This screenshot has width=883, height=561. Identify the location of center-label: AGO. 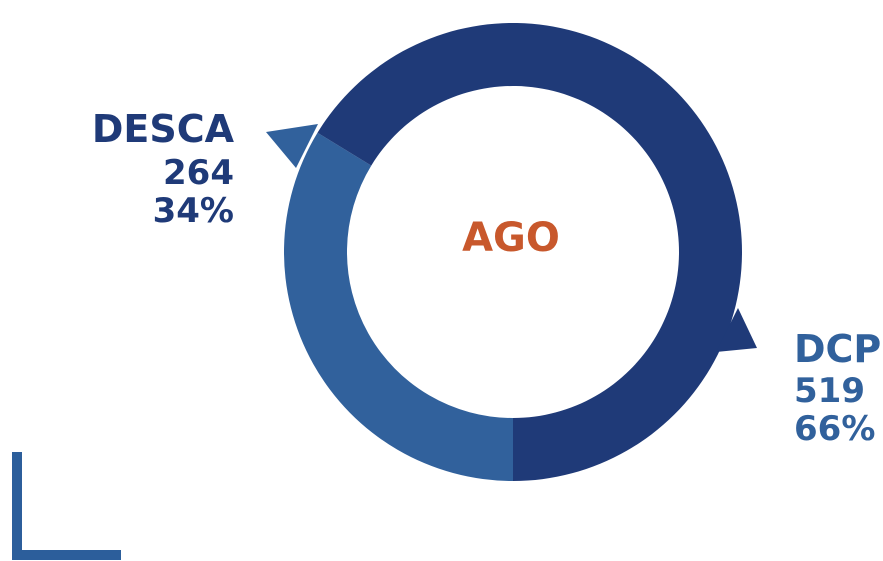
(511, 238).